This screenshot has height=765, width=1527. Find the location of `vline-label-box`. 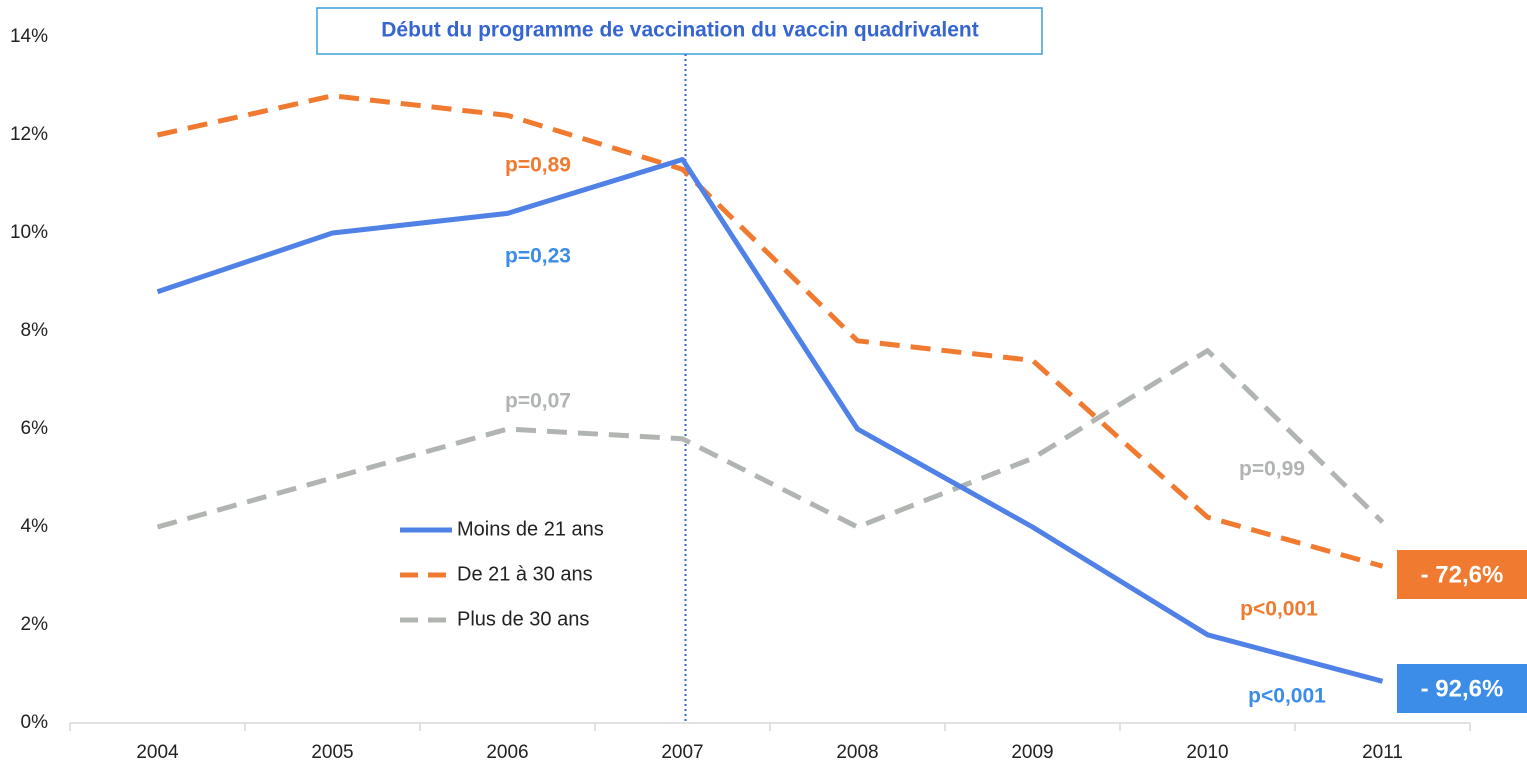

vline-label-box is located at coordinates (679, 31).